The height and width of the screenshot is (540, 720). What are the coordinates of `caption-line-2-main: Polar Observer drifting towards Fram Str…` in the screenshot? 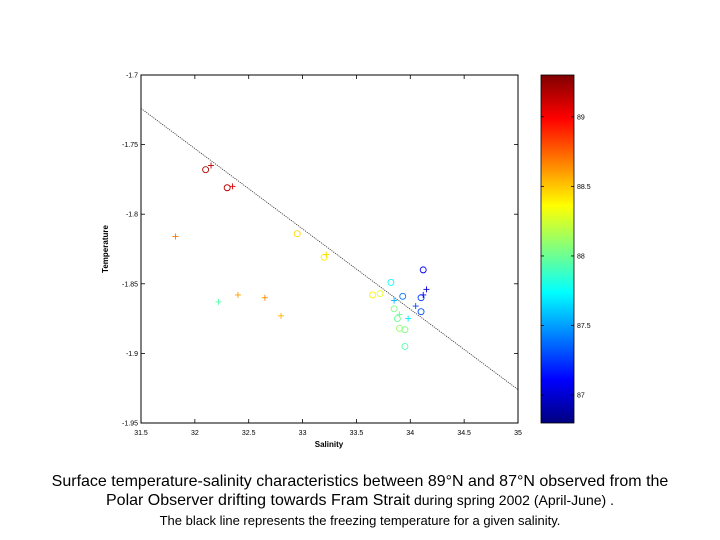 It's located at (258, 500).